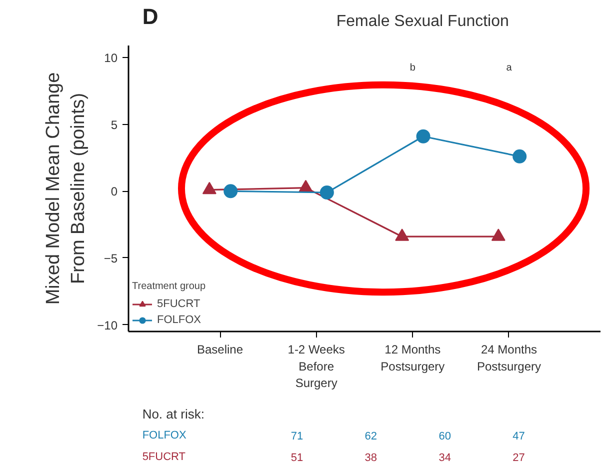 This screenshot has width=615, height=468. Describe the element at coordinates (413, 68) in the screenshot. I see `annotation: b` at that location.